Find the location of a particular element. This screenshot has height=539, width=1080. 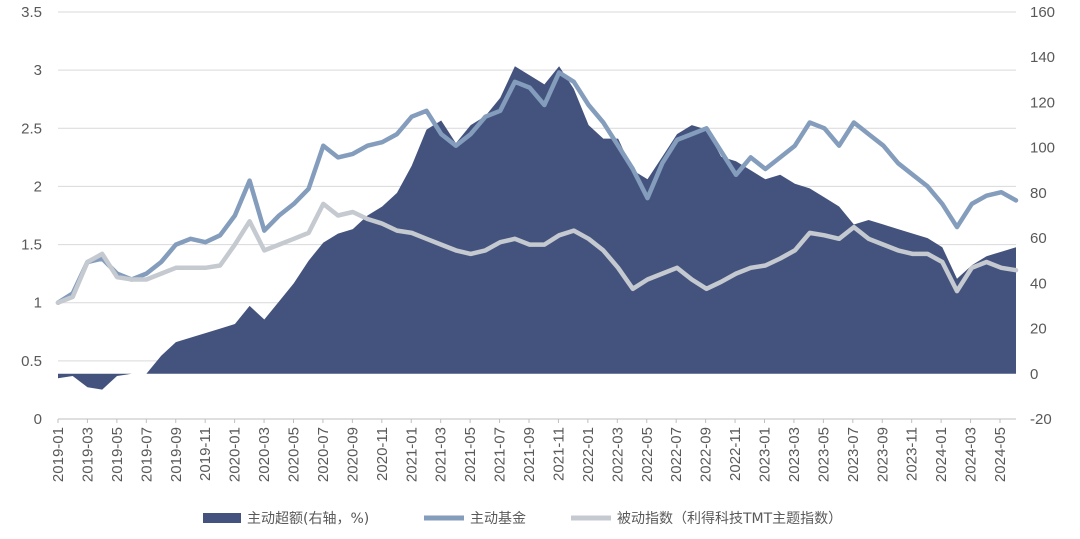

x-tick-label: 2024-01 is located at coordinates (941, 454).